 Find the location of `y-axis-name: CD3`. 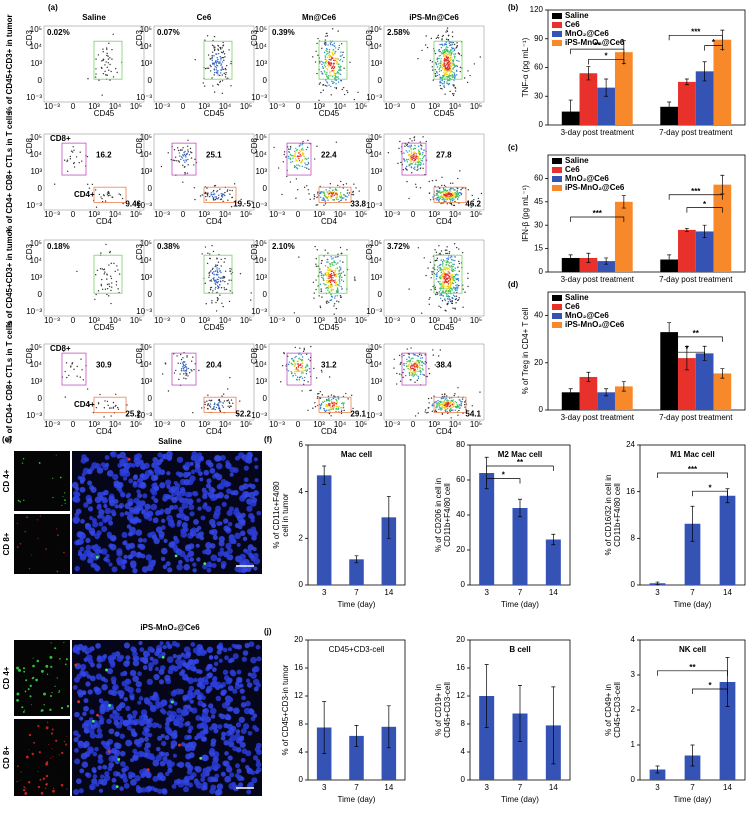

y-axis-name: CD3 is located at coordinates (29, 37).